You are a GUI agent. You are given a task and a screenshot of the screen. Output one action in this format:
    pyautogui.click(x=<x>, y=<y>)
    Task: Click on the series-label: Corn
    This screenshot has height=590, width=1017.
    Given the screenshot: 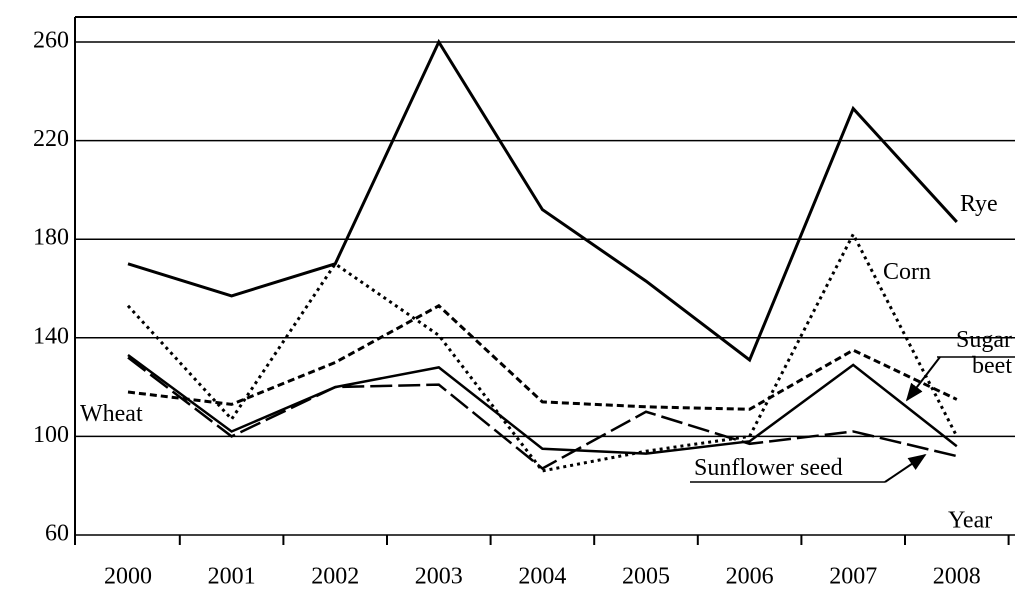 What is the action you would take?
    pyautogui.click(x=907, y=272)
    